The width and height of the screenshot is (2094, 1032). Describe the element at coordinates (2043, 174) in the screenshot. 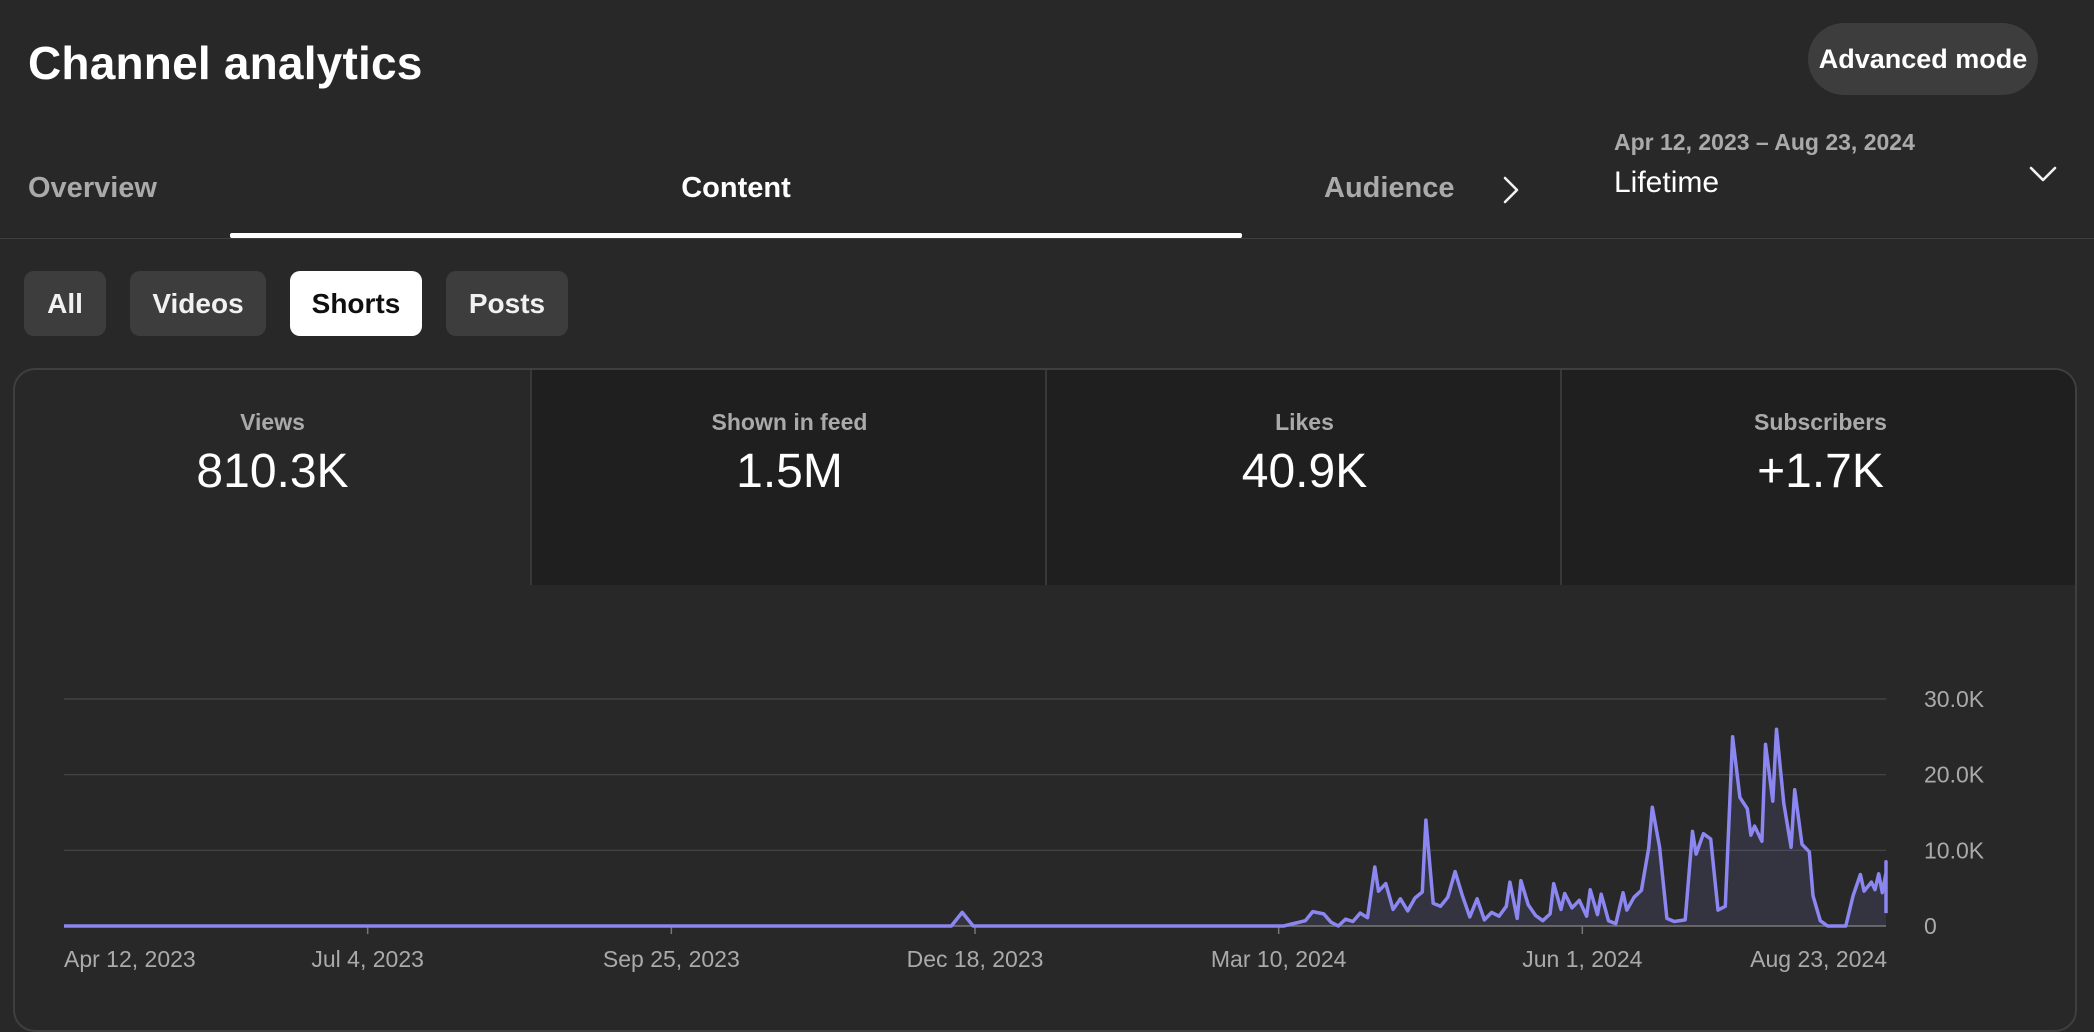

I see `chevron-down-icon` at that location.